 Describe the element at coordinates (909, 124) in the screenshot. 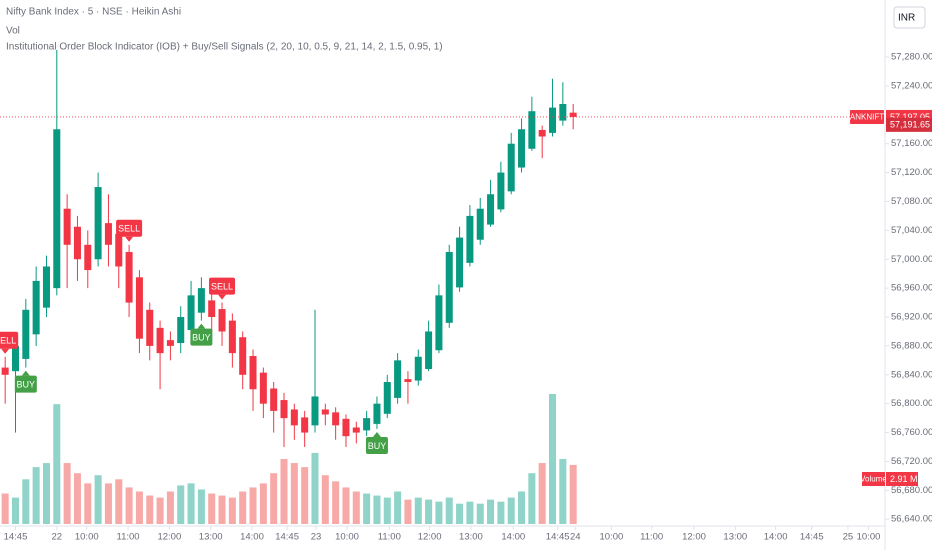

I see `price-tag` at that location.